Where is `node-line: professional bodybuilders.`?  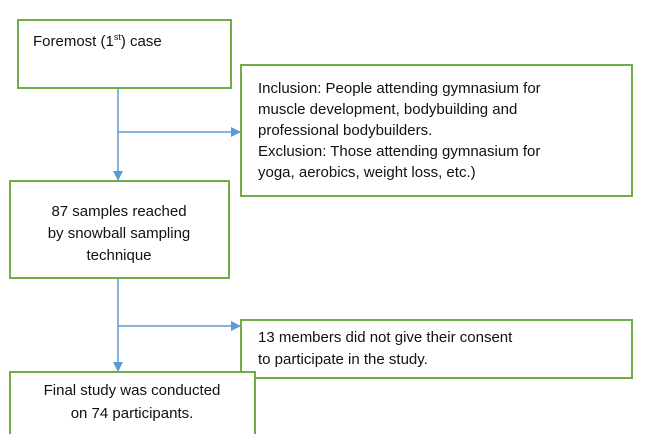
node-line: professional bodybuilders. is located at coordinates (345, 130).